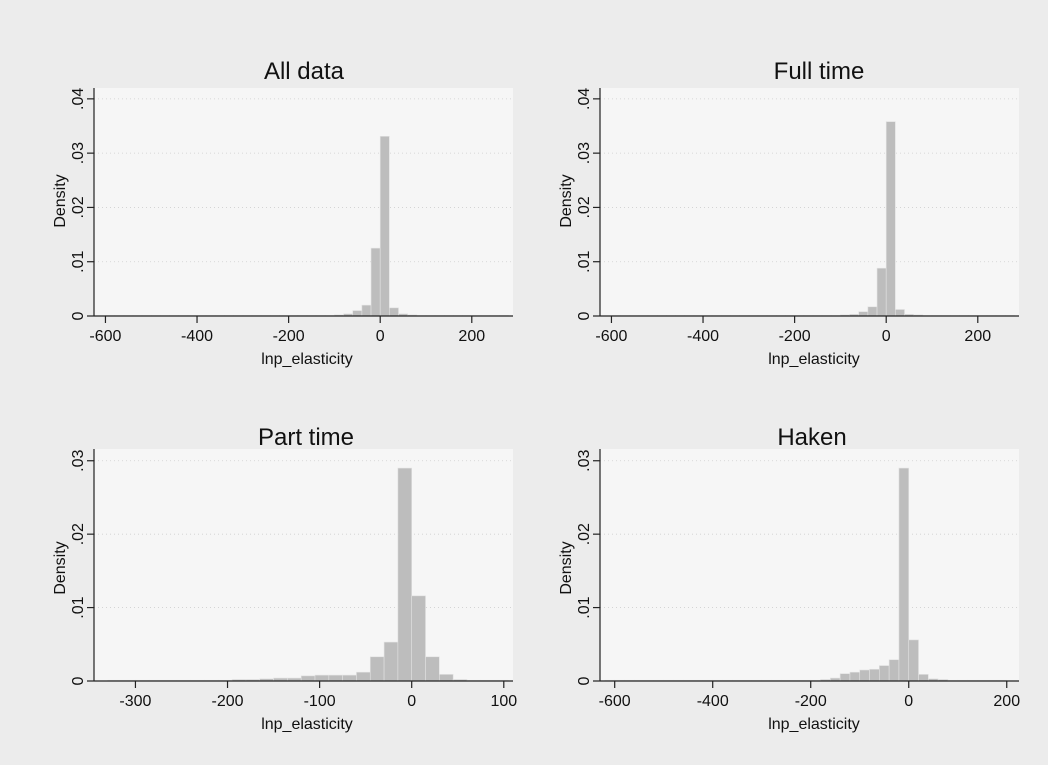 This screenshot has height=765, width=1048. Describe the element at coordinates (135, 701) in the screenshot. I see `x-tick-label: -300` at that location.